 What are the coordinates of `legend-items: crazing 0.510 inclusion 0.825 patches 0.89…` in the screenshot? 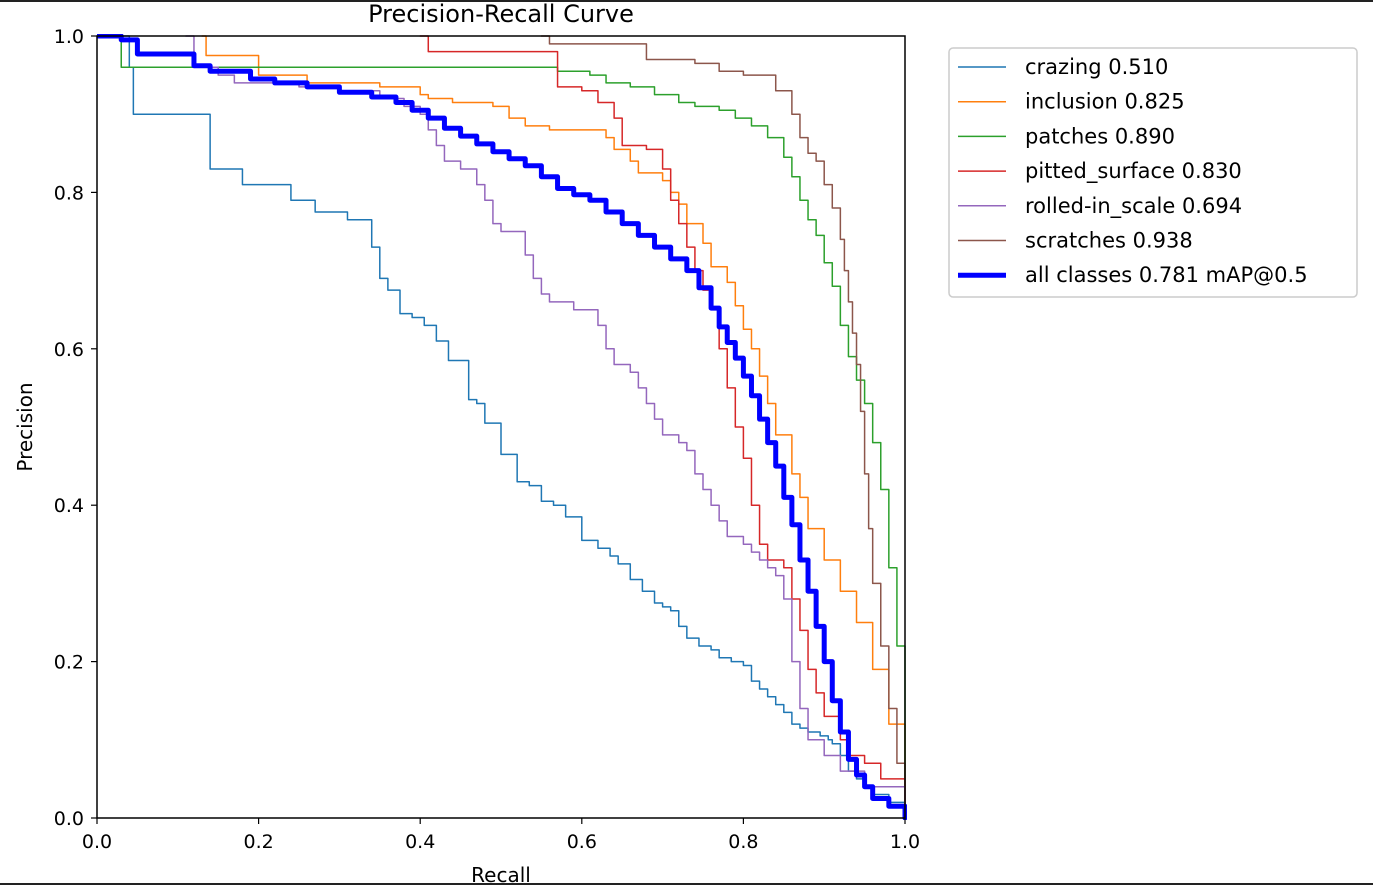 It's located at (1133, 171).